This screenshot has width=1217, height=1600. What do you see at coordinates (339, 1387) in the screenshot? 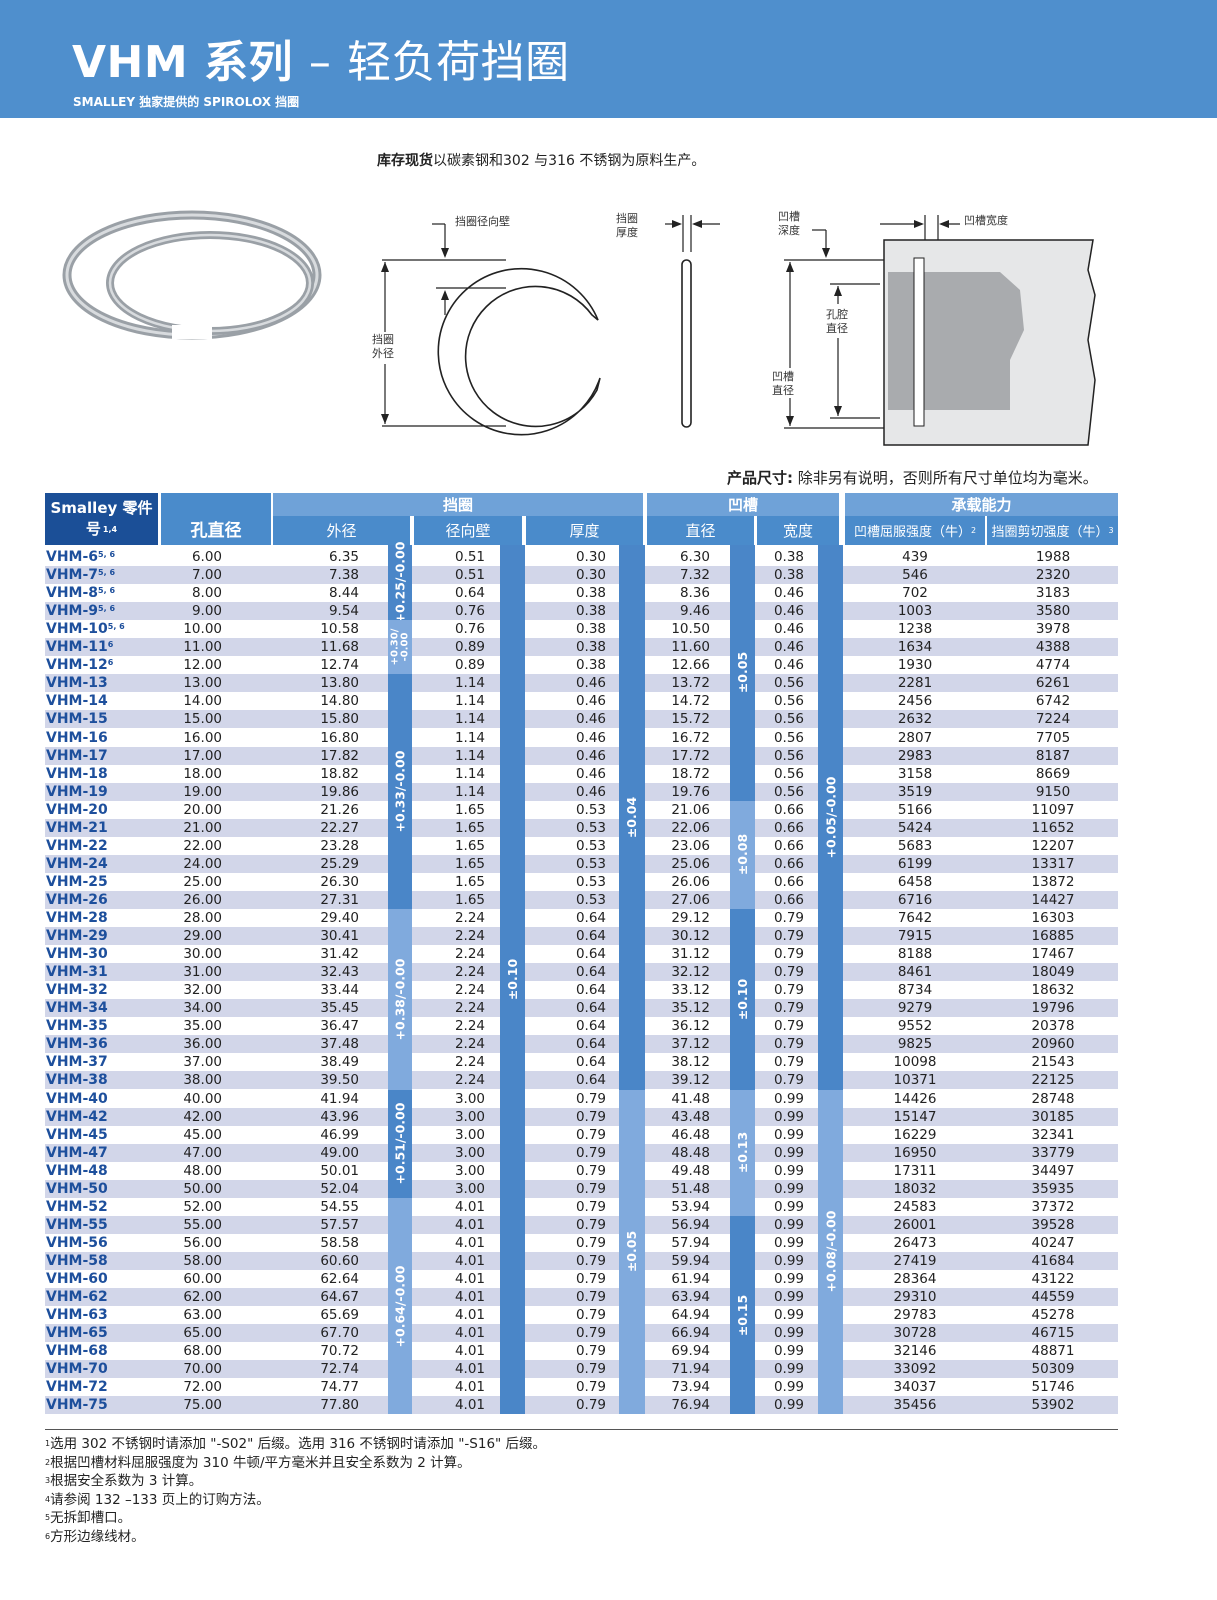
I see `cell-od: 74.77` at bounding box center [339, 1387].